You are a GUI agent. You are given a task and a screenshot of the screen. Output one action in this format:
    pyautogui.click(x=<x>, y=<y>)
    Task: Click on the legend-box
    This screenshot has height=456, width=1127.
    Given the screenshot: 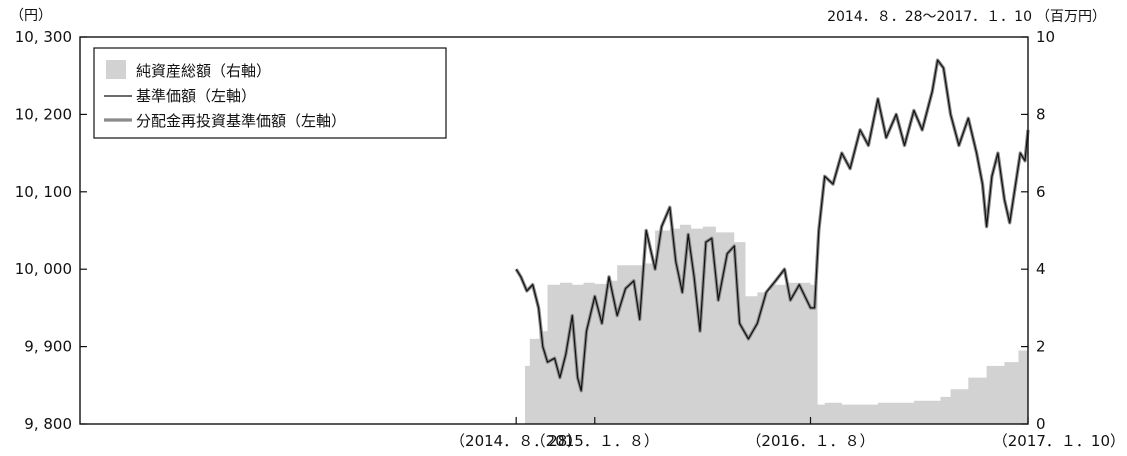 What is the action you would take?
    pyautogui.click(x=270, y=93)
    